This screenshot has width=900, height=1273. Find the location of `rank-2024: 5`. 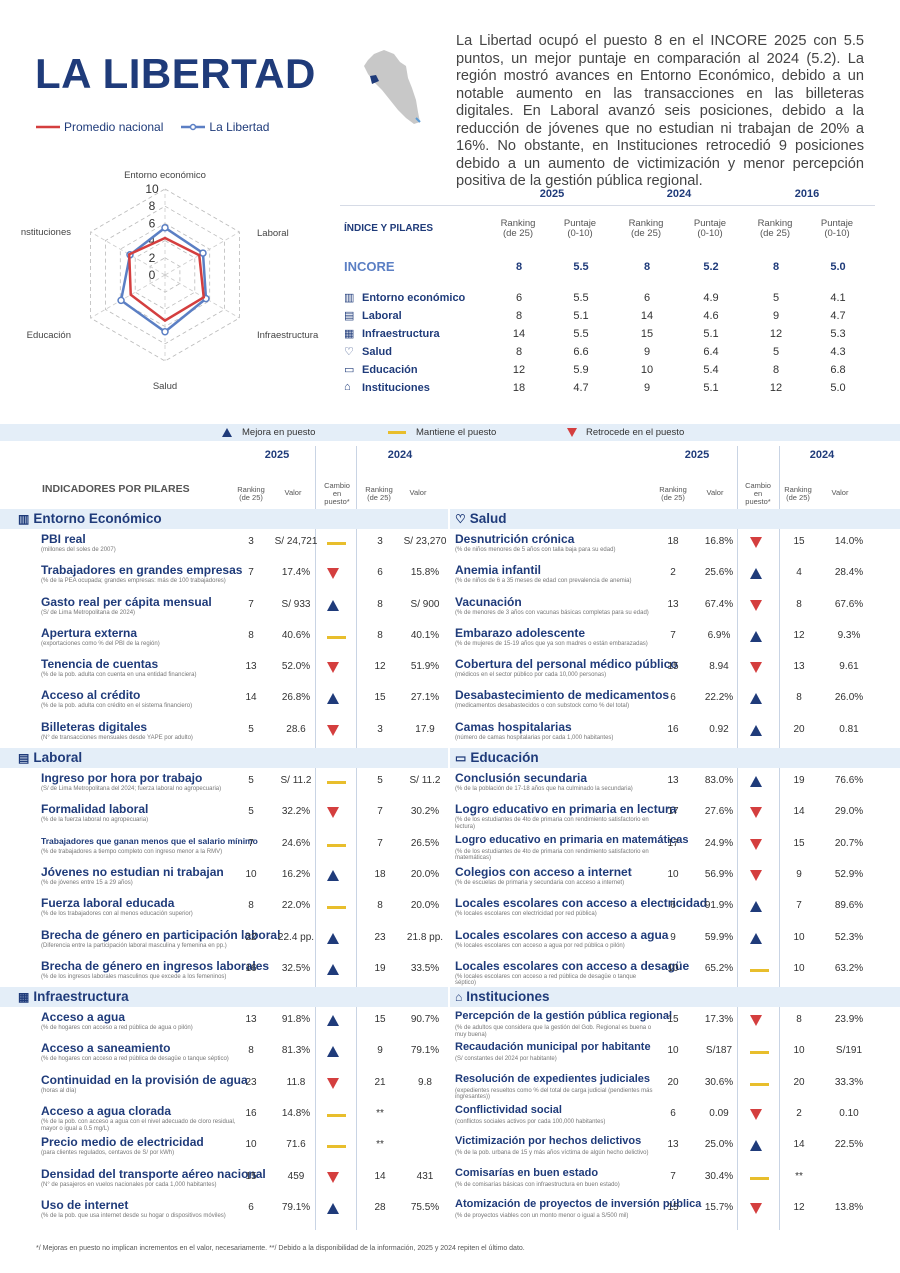

rank-2024: 5 is located at coordinates (380, 781).